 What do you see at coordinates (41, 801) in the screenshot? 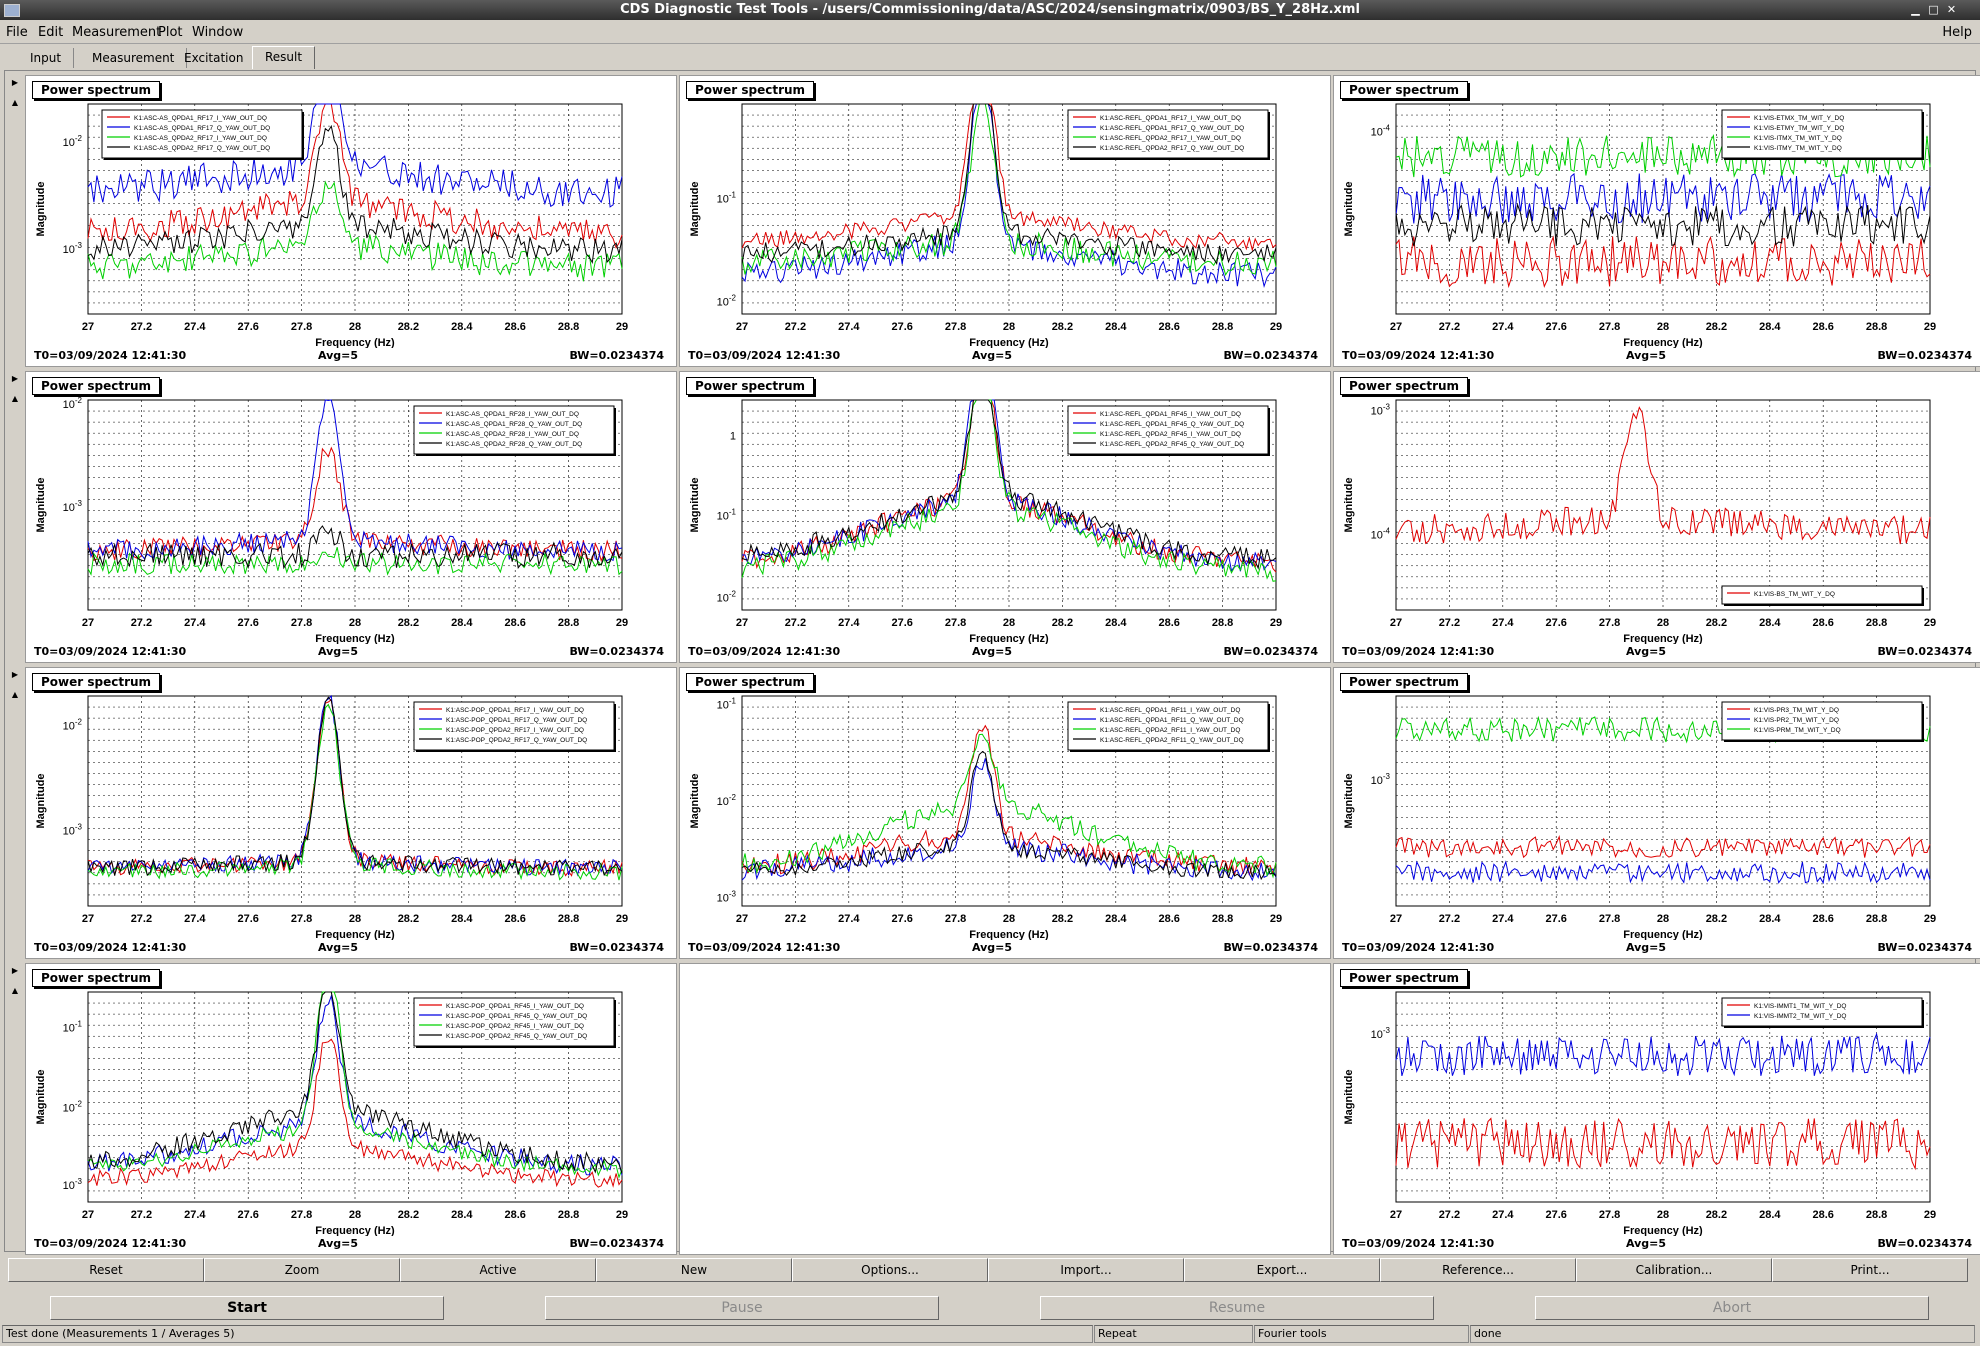
I see `y-axis-label: Magnitude` at bounding box center [41, 801].